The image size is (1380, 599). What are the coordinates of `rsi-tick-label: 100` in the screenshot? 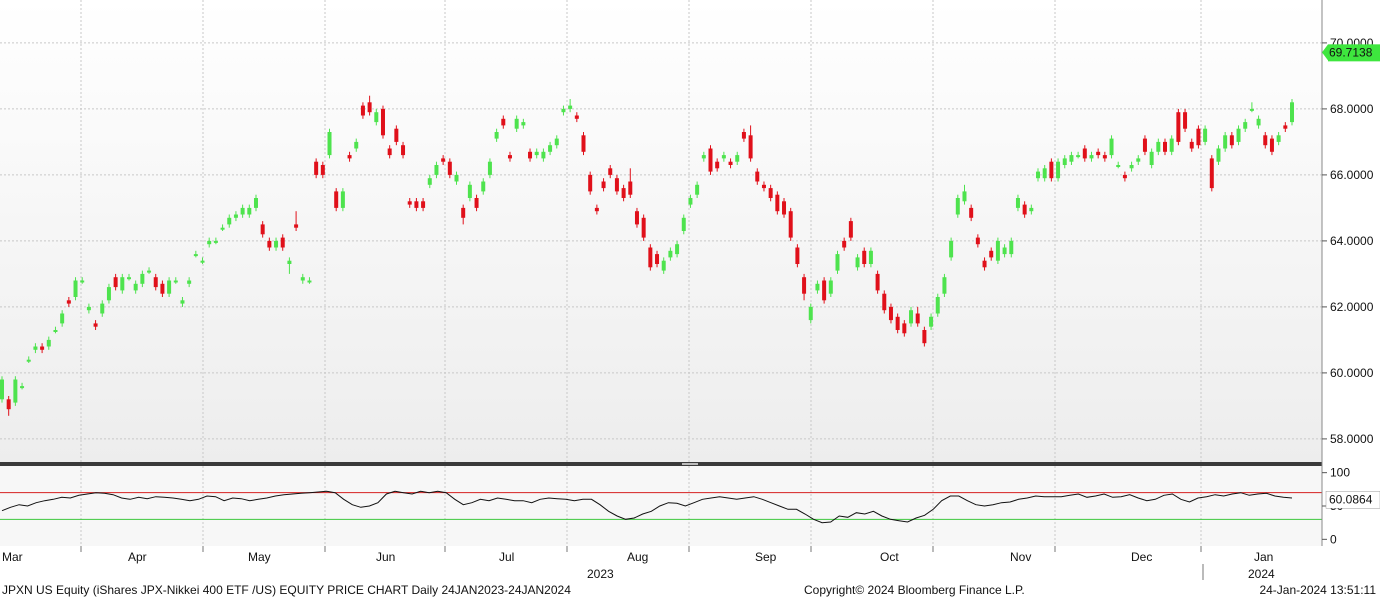 It's located at (1340, 473).